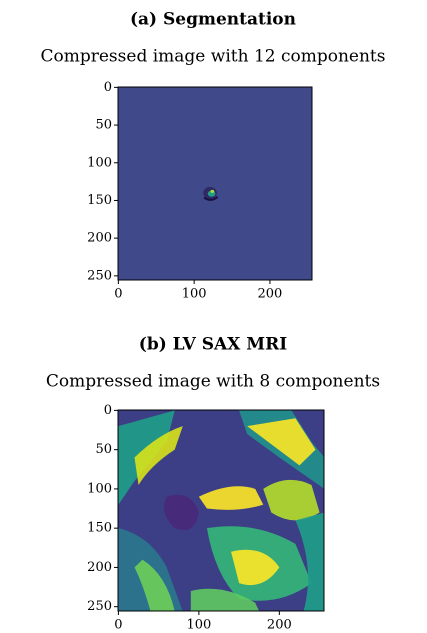 This screenshot has height=633, width=427. What do you see at coordinates (213, 20) in the screenshot?
I see `chart-title: (a) Segmentation` at bounding box center [213, 20].